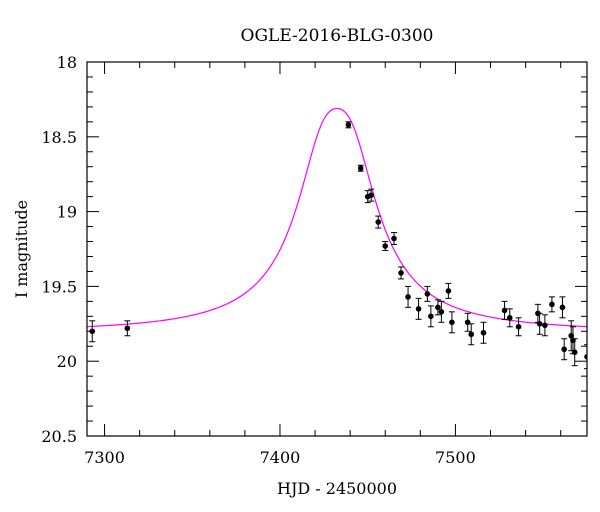  What do you see at coordinates (67, 62) in the screenshot?
I see `y-tick-label: 18` at bounding box center [67, 62].